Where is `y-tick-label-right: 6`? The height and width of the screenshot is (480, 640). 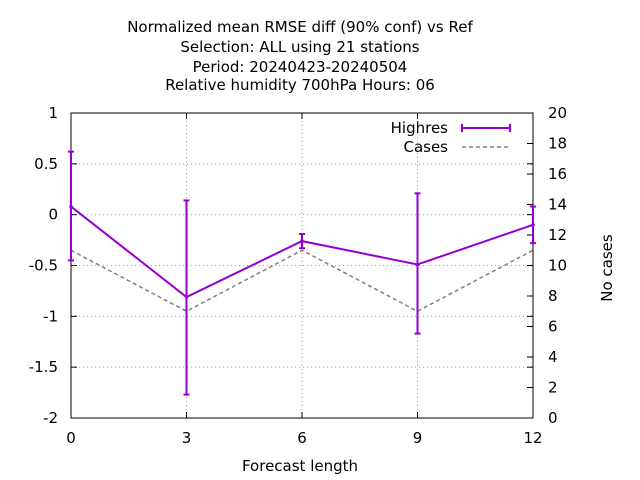
y-tick-label-right: 6 is located at coordinates (553, 327).